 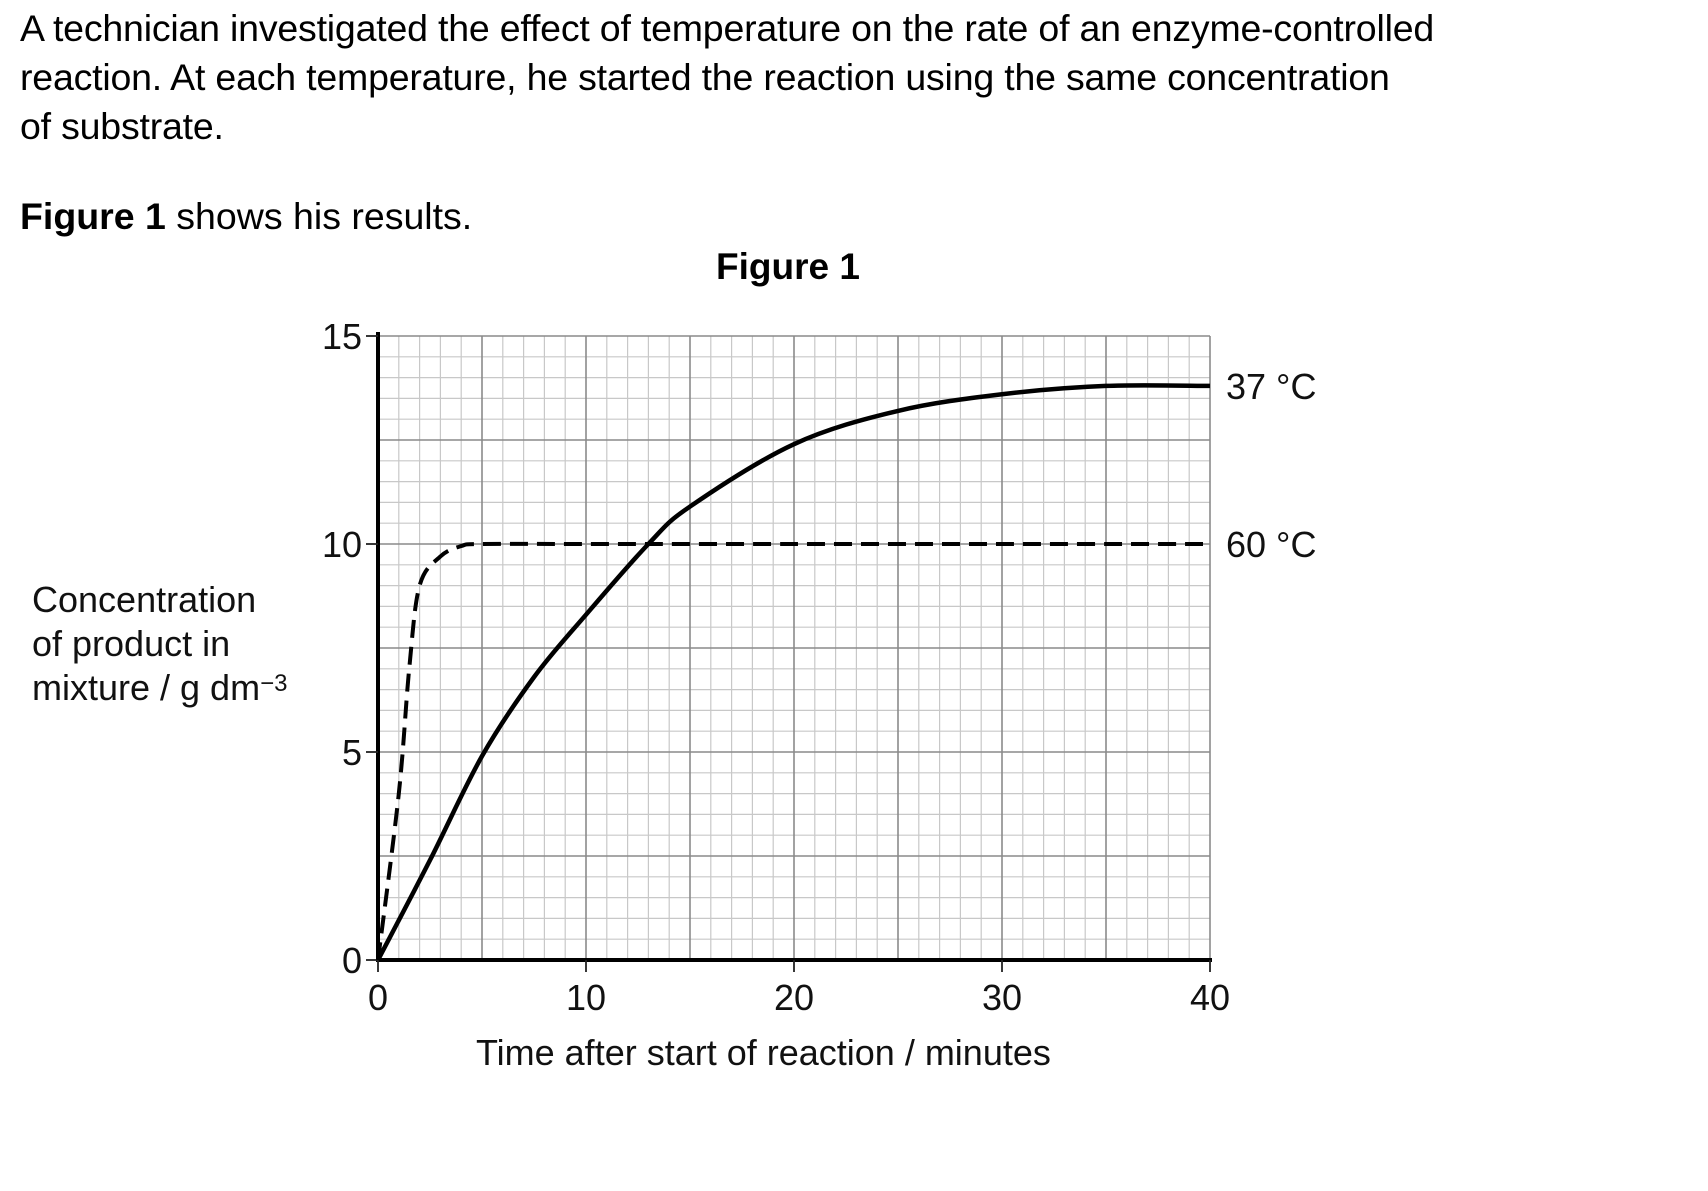 What do you see at coordinates (378, 997) in the screenshot?
I see `x-tick-label: 0` at bounding box center [378, 997].